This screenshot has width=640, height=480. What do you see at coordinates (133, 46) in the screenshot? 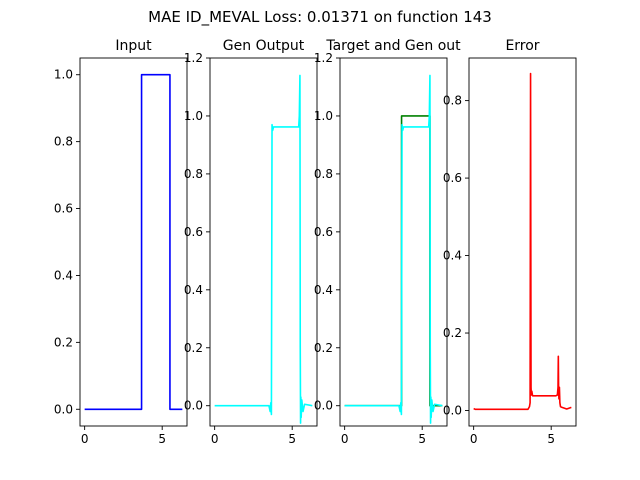
I see `subplot-title: Input` at bounding box center [133, 46].